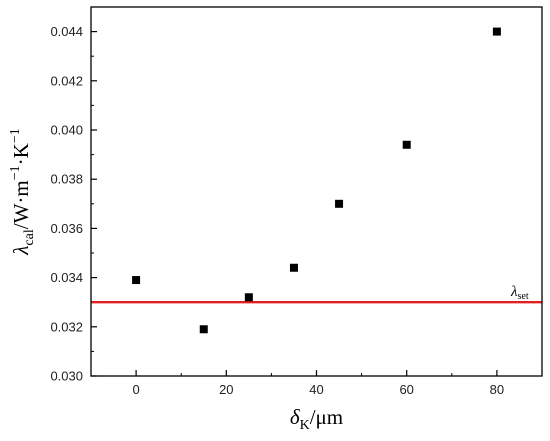  I want to click on x-tick-label: 80, so click(497, 389).